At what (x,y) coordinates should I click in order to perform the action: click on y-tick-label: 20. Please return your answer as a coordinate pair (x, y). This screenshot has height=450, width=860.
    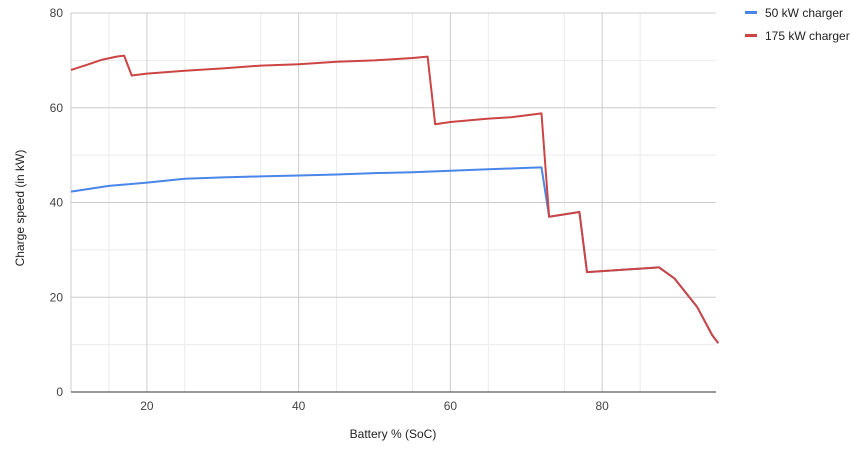
    Looking at the image, I should click on (57, 297).